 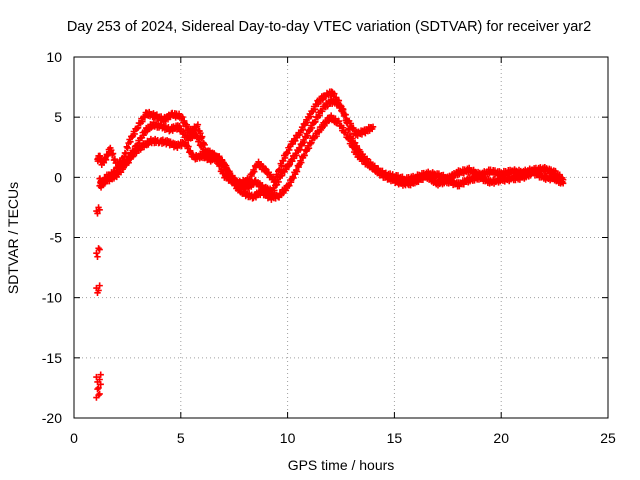 I want to click on x-axis-label: GPS time / hours, so click(x=341, y=465).